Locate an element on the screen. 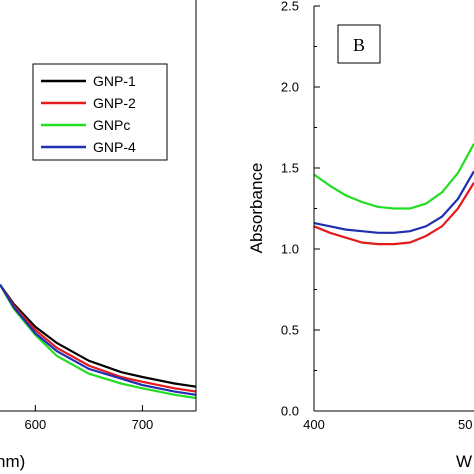 Image resolution: width=474 pixels, height=474 pixels. right-y-tick-label-5: 2.5 is located at coordinates (290, 7).